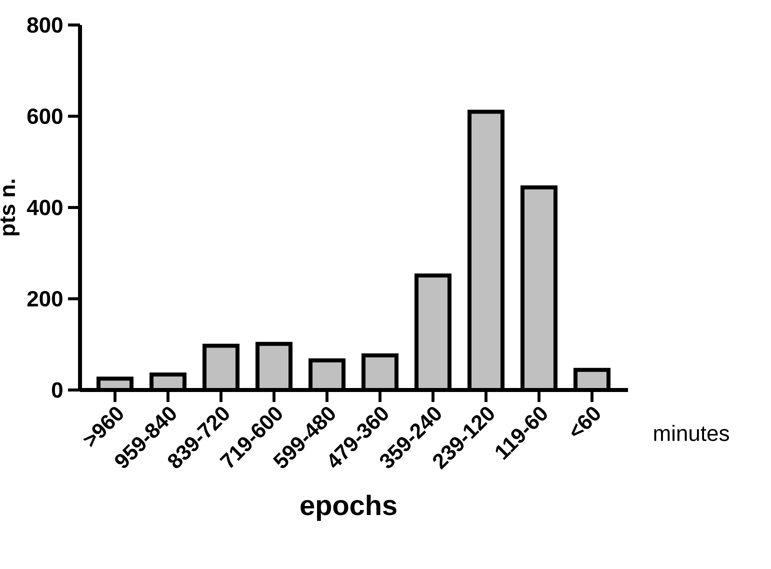 The image size is (771, 569). Describe the element at coordinates (44, 116) in the screenshot. I see `y-tick-label: 600` at that location.